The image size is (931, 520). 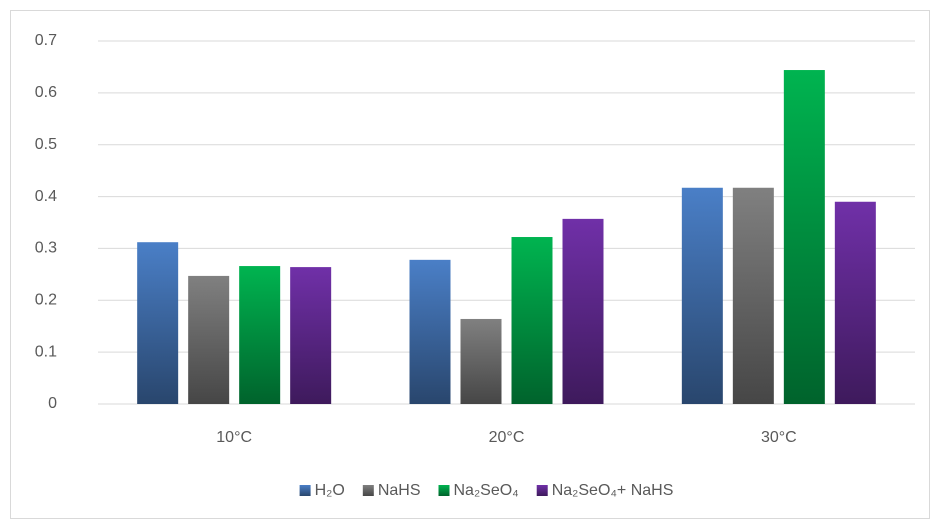 I want to click on y-tick-label: 0.4, so click(x=46, y=196).